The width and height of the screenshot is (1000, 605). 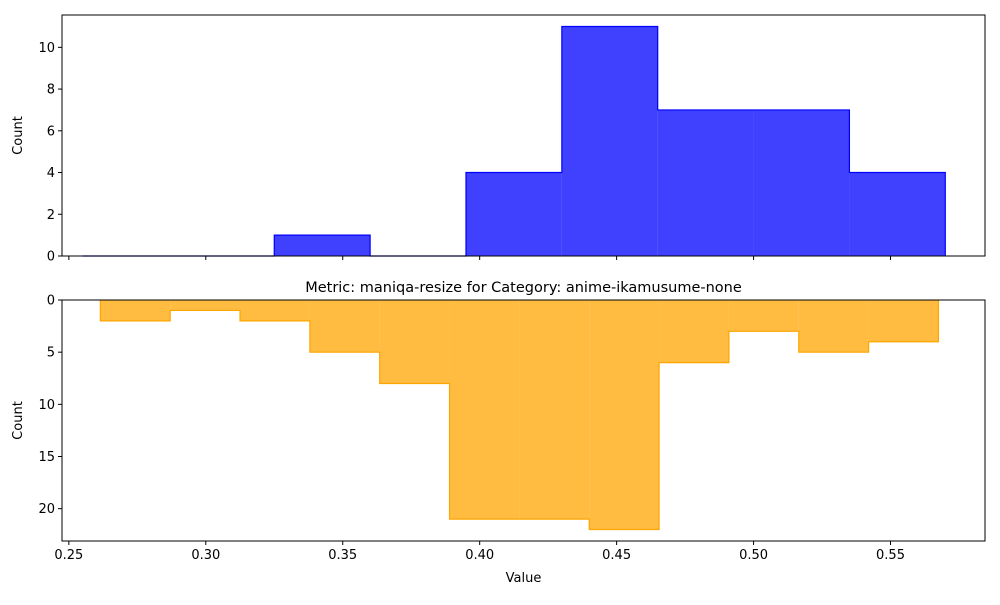 I want to click on bottom-x-axis-ticks: 0.25 0.30 0.35 0.40 0.45 0.50 0.55, so click(x=479, y=552).